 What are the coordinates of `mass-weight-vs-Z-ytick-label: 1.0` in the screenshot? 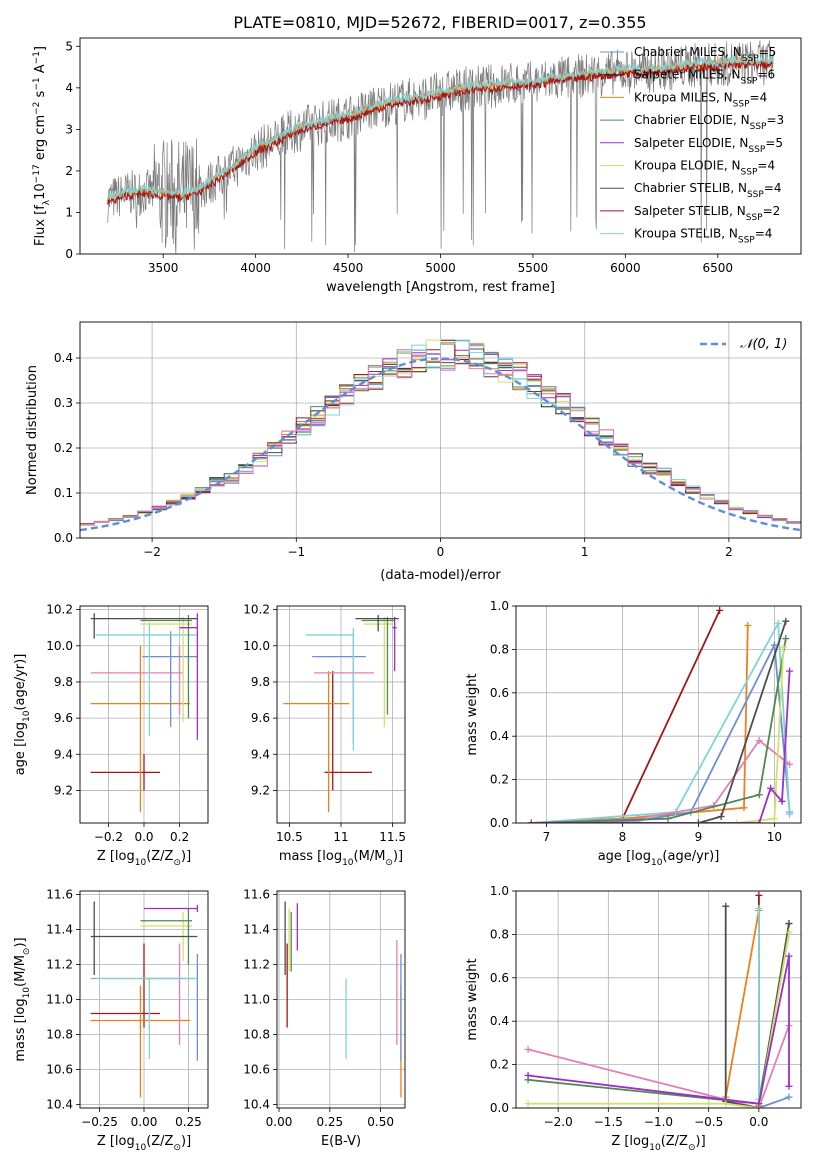 It's located at (499, 891).